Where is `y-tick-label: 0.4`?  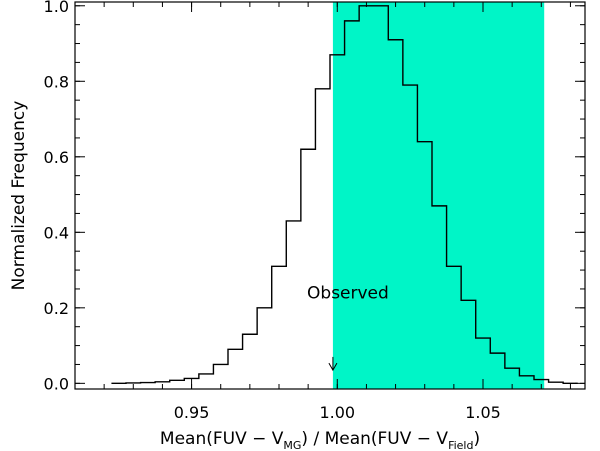 y-tick-label: 0.4 is located at coordinates (56, 232).